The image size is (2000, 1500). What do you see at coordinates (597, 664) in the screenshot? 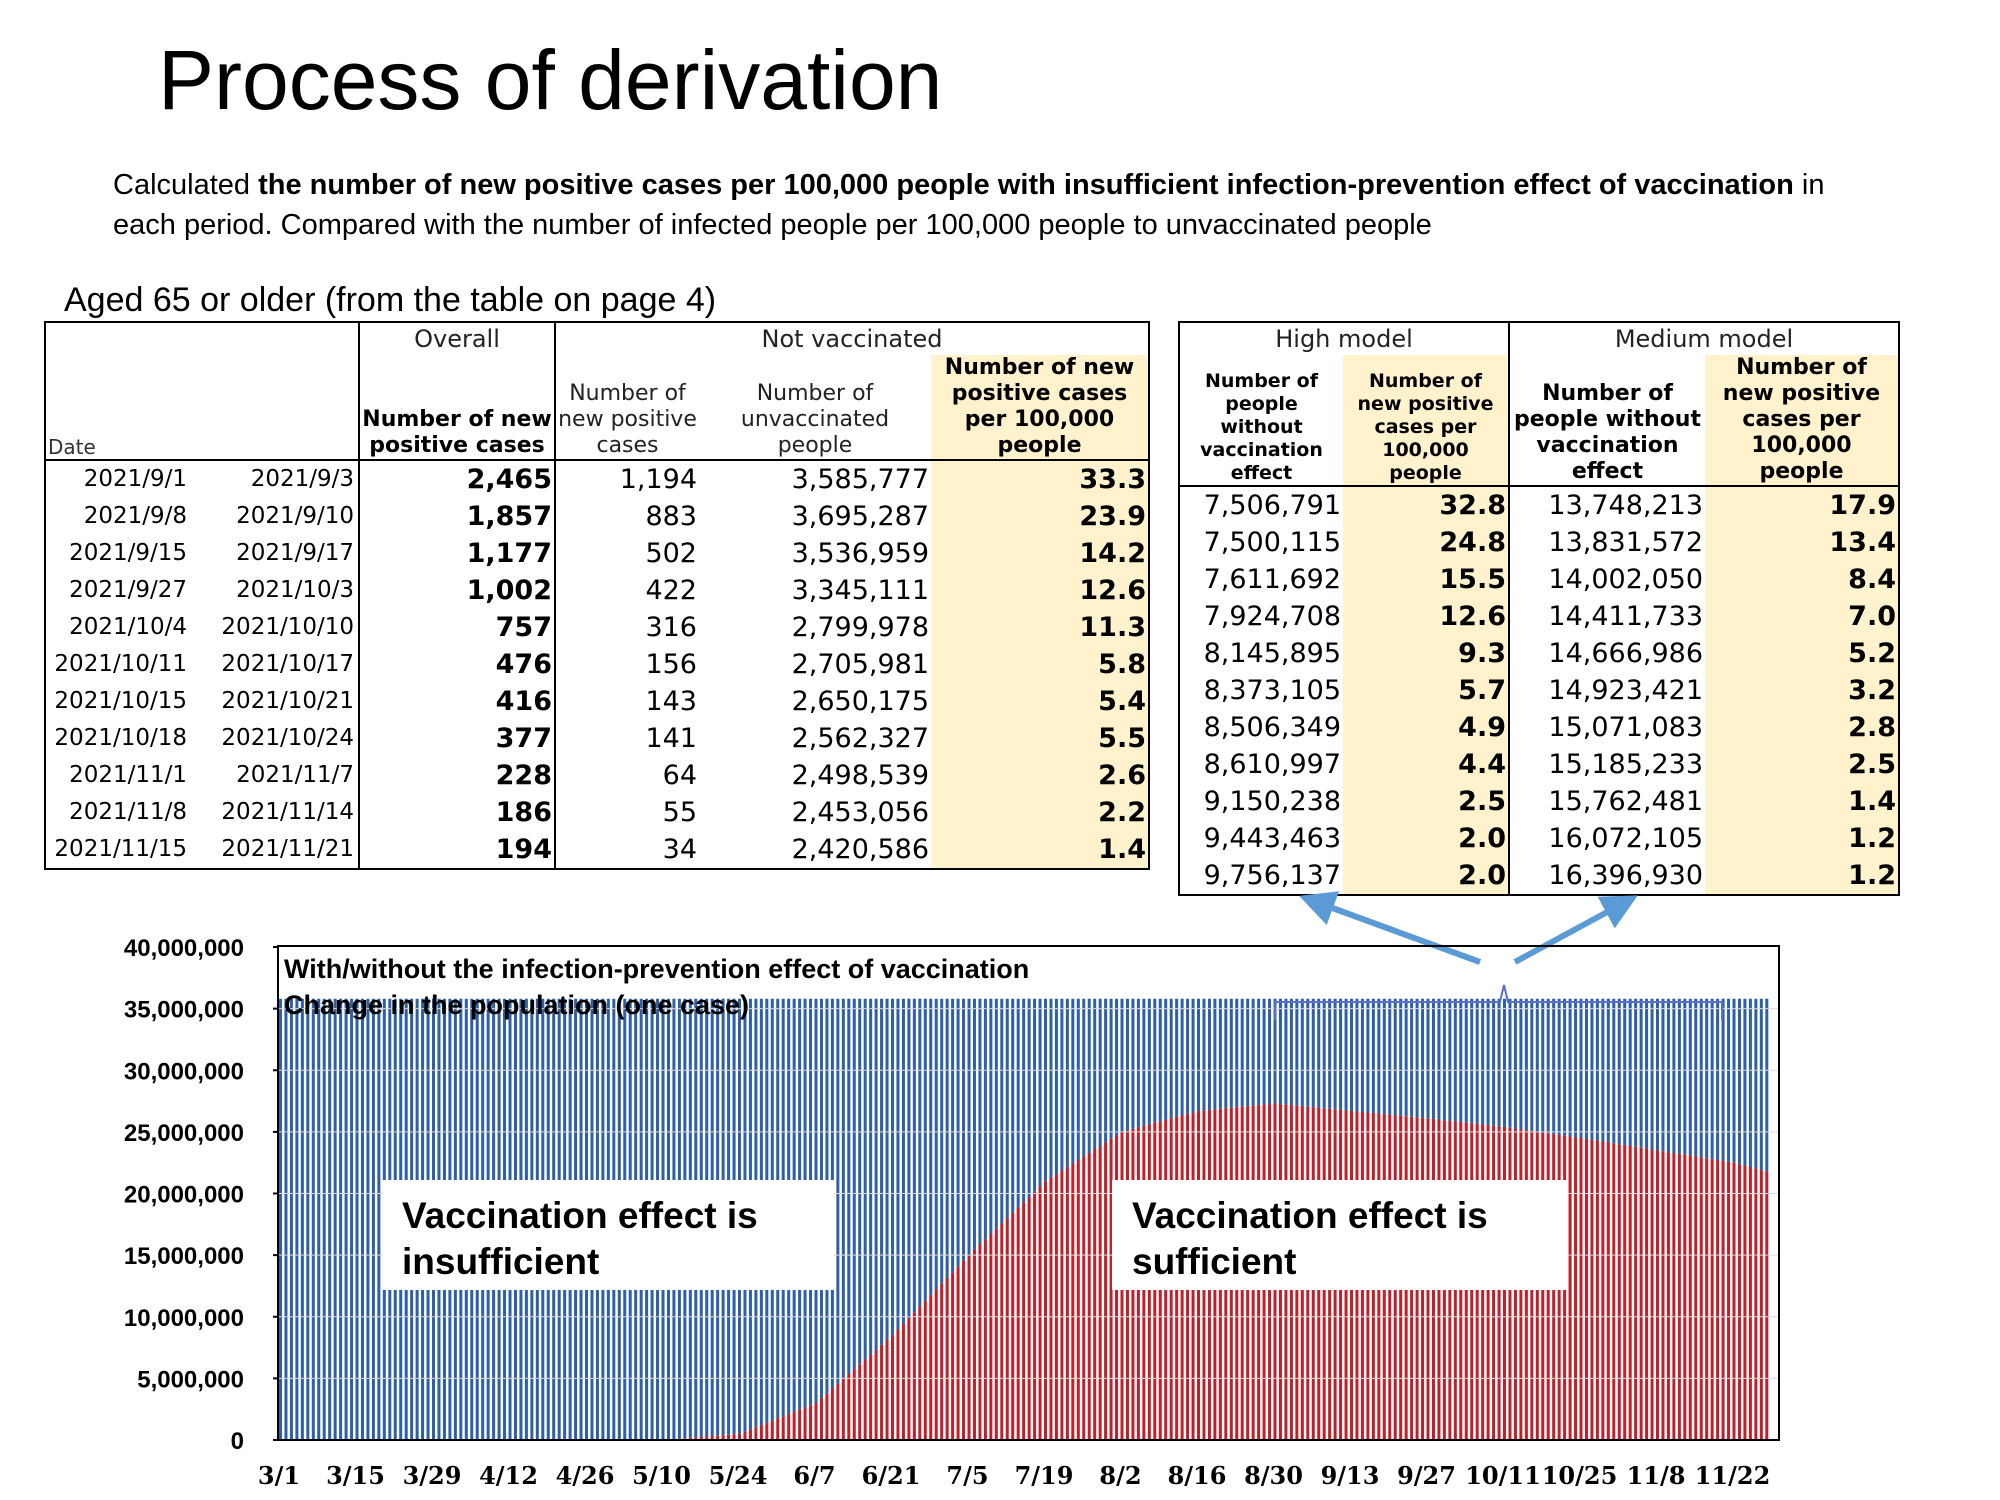
I see `table-row: 2021/10/11 2021/10/17 476 156 2,705,981 5.8` at bounding box center [597, 664].